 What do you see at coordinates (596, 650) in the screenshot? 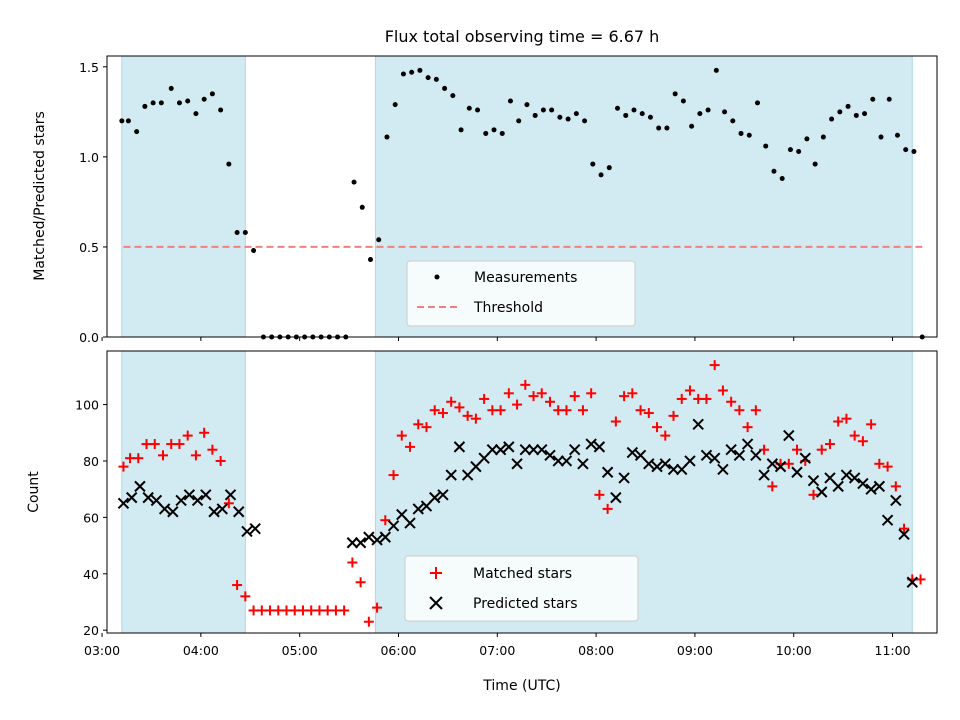
I see `x-tick-label: 08:00` at bounding box center [596, 650].